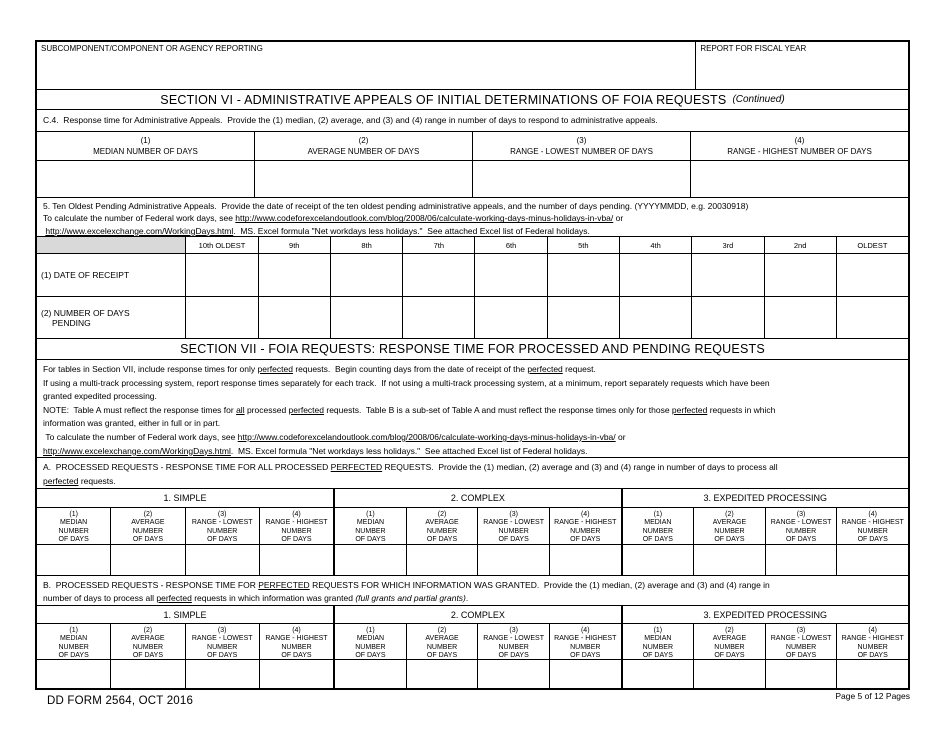 This screenshot has width=950, height=735. I want to click on page-indicator: Page 5 of 12 Pages, so click(872, 696).